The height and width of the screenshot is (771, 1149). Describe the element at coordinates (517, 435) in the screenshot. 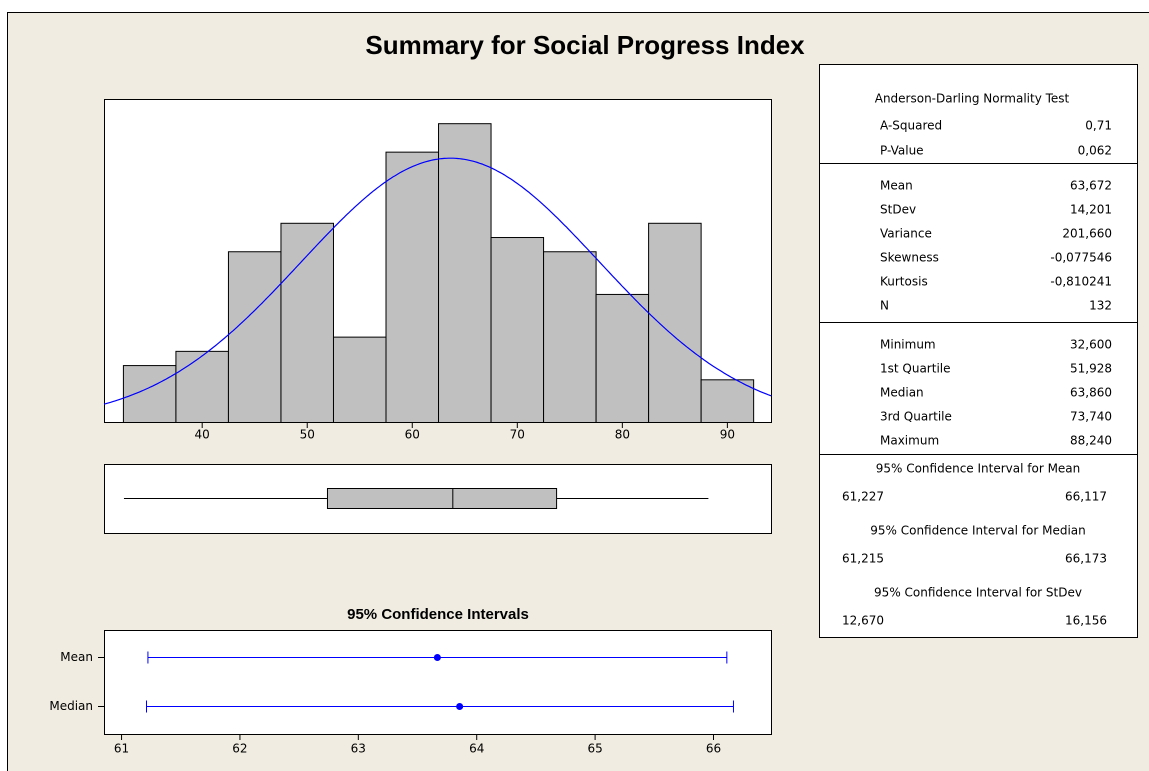

I see `x-tick-label: 70` at that location.